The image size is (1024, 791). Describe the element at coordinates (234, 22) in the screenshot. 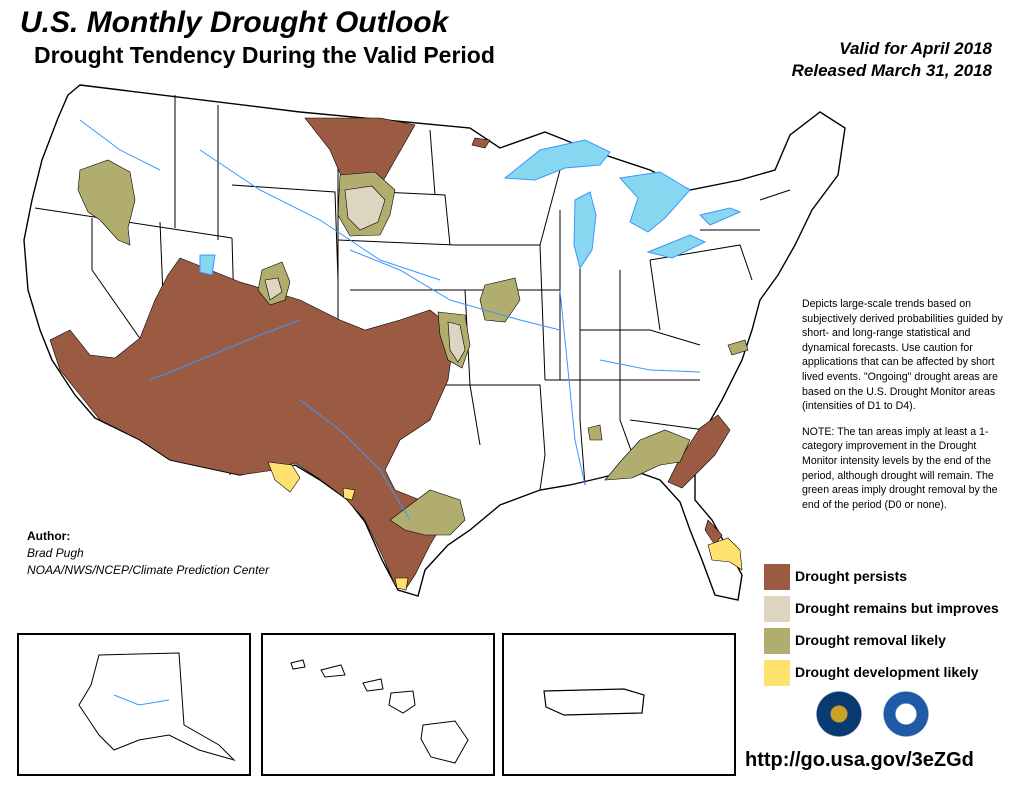

I see `map-title: U.S. Monthly Drought Outlook` at that location.